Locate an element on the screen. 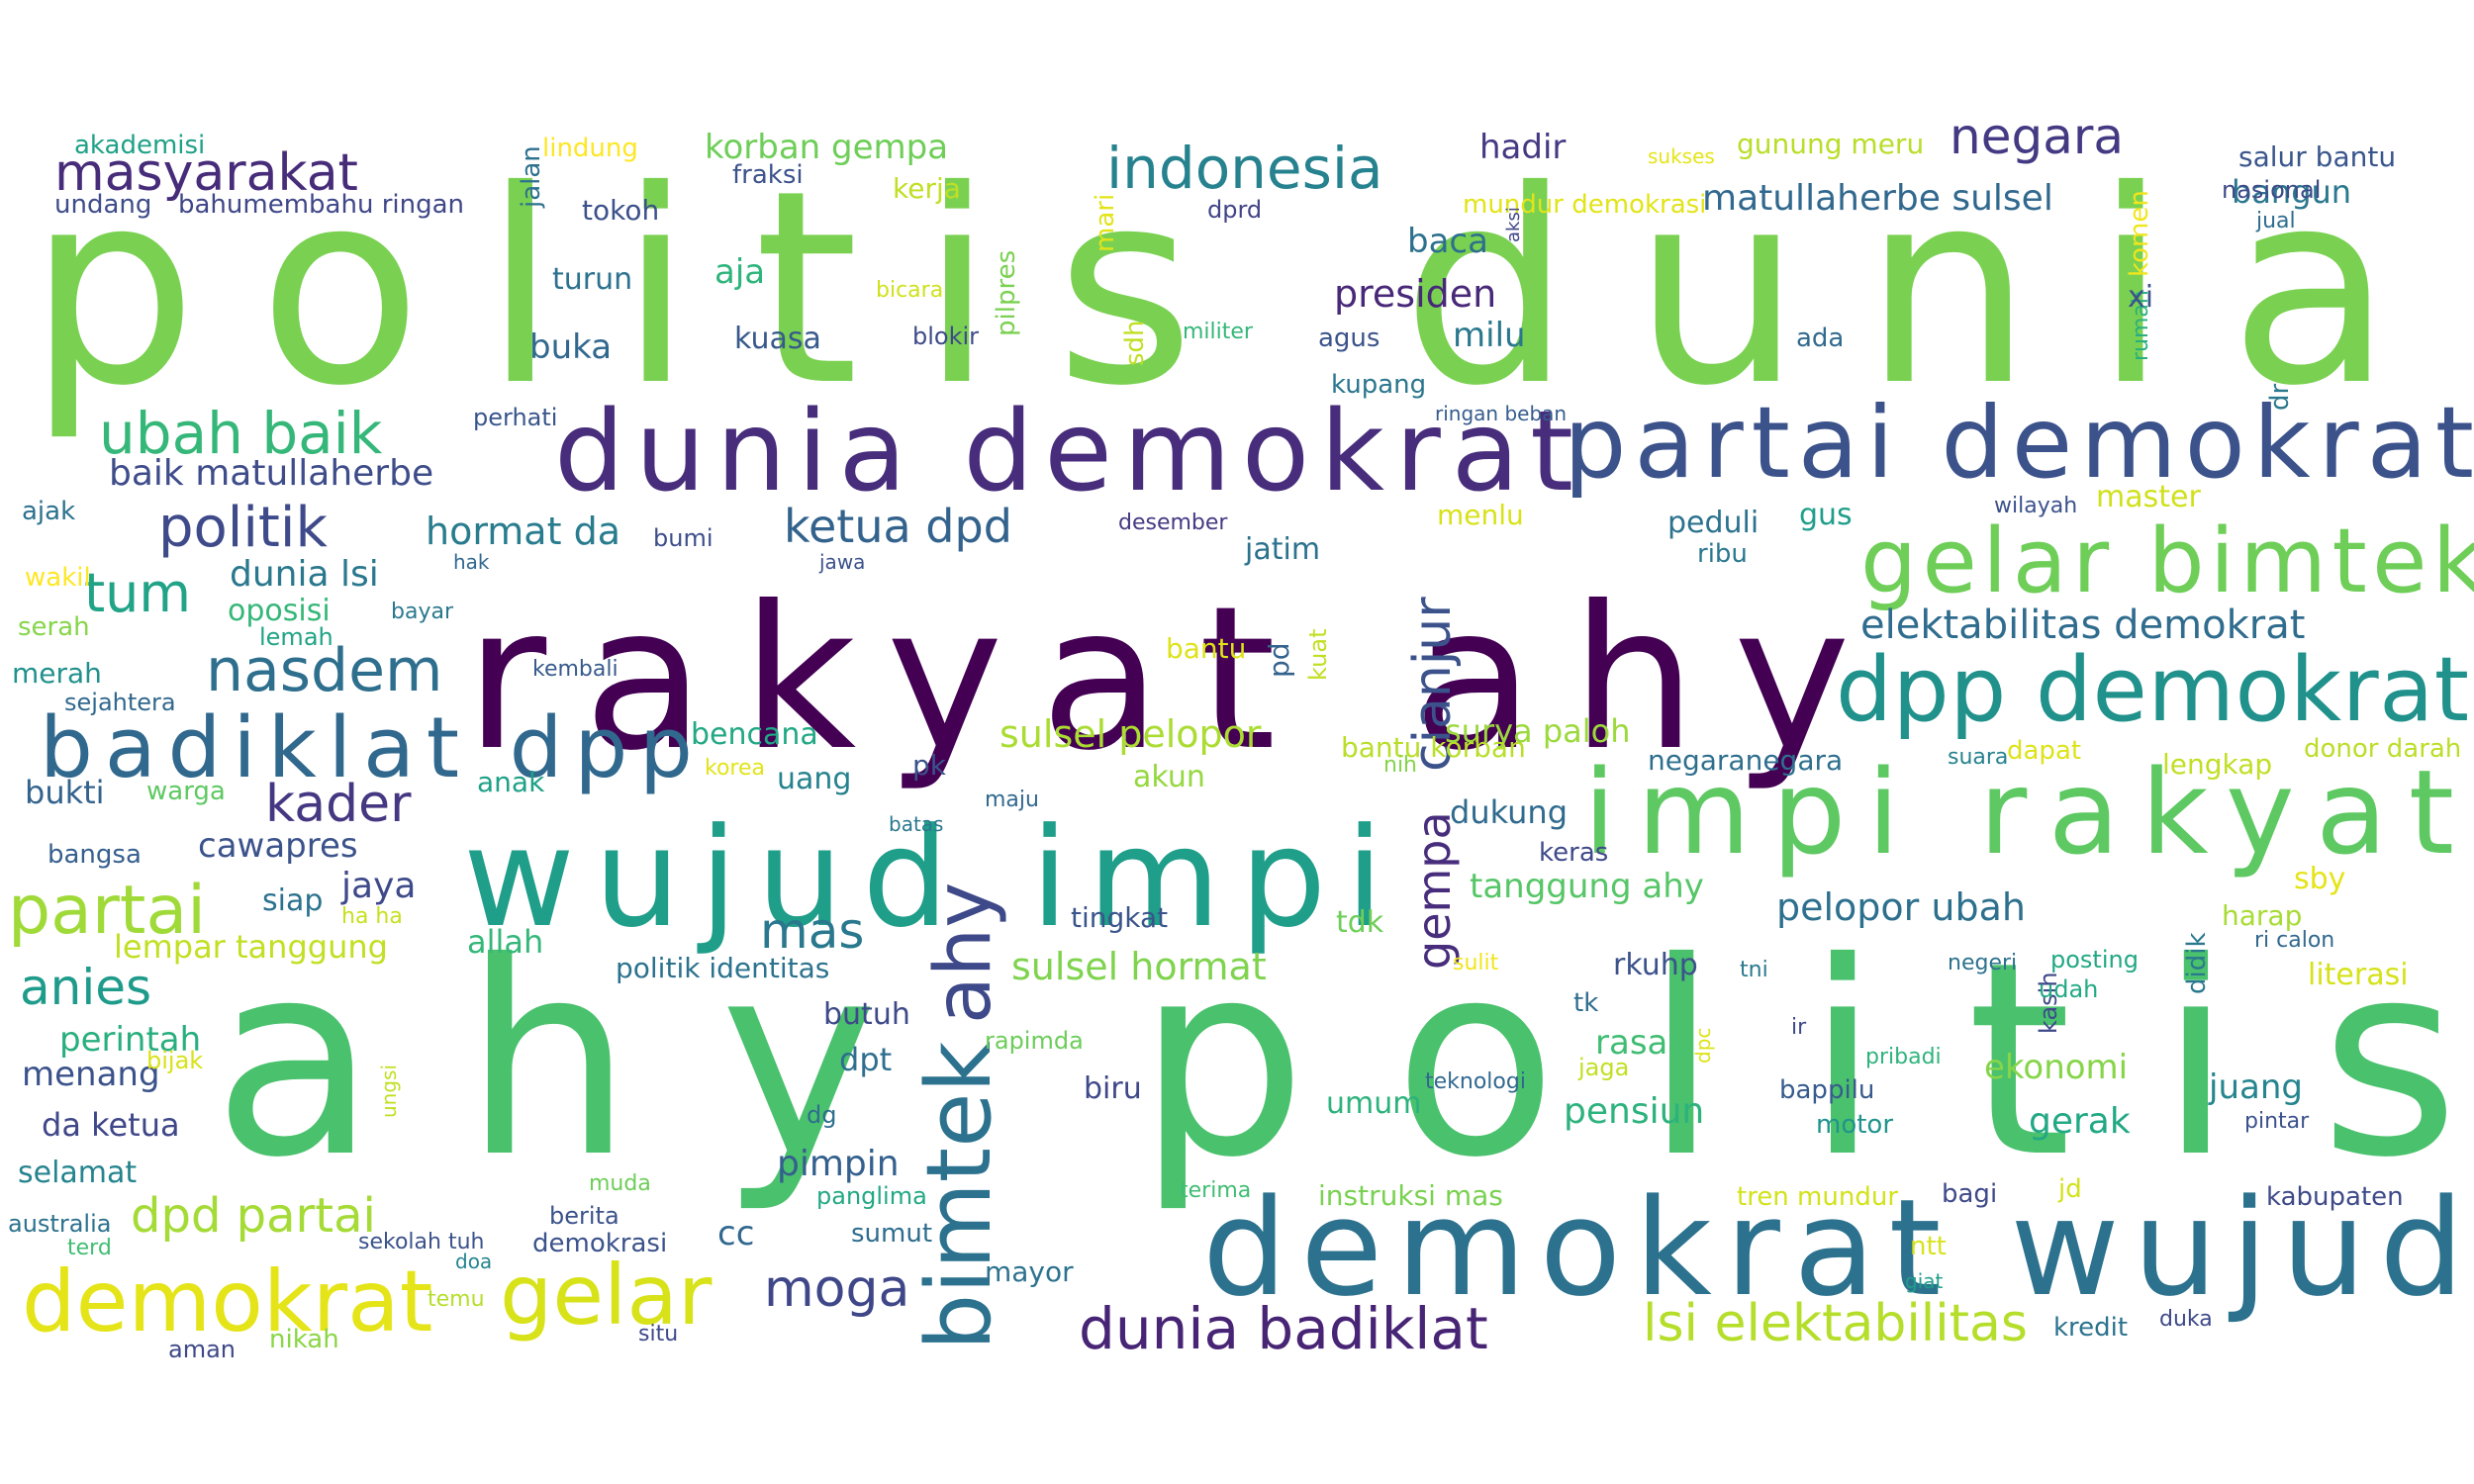  cloud-word: anies is located at coordinates (86, 987).